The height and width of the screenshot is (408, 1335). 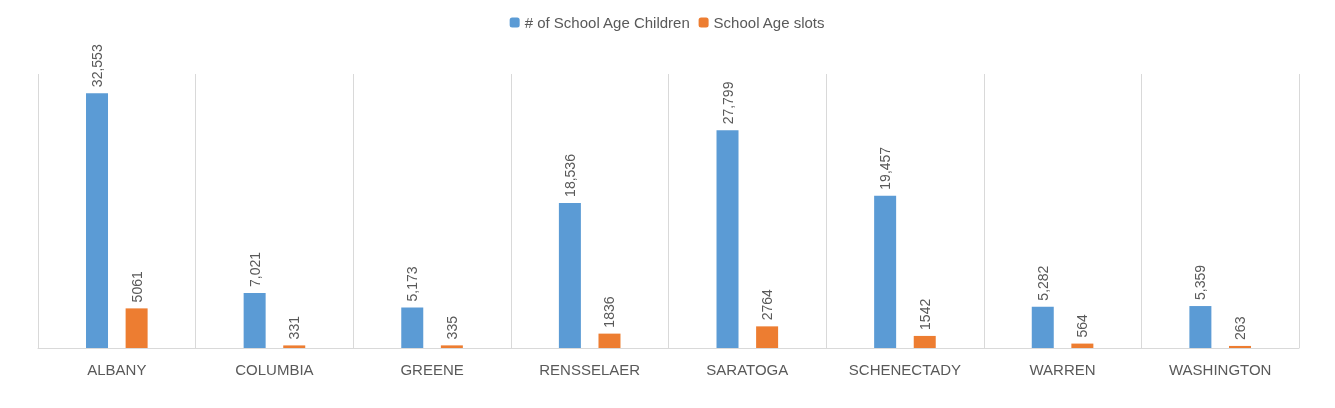 What do you see at coordinates (609, 312) in the screenshot?
I see `data-label: 1836` at bounding box center [609, 312].